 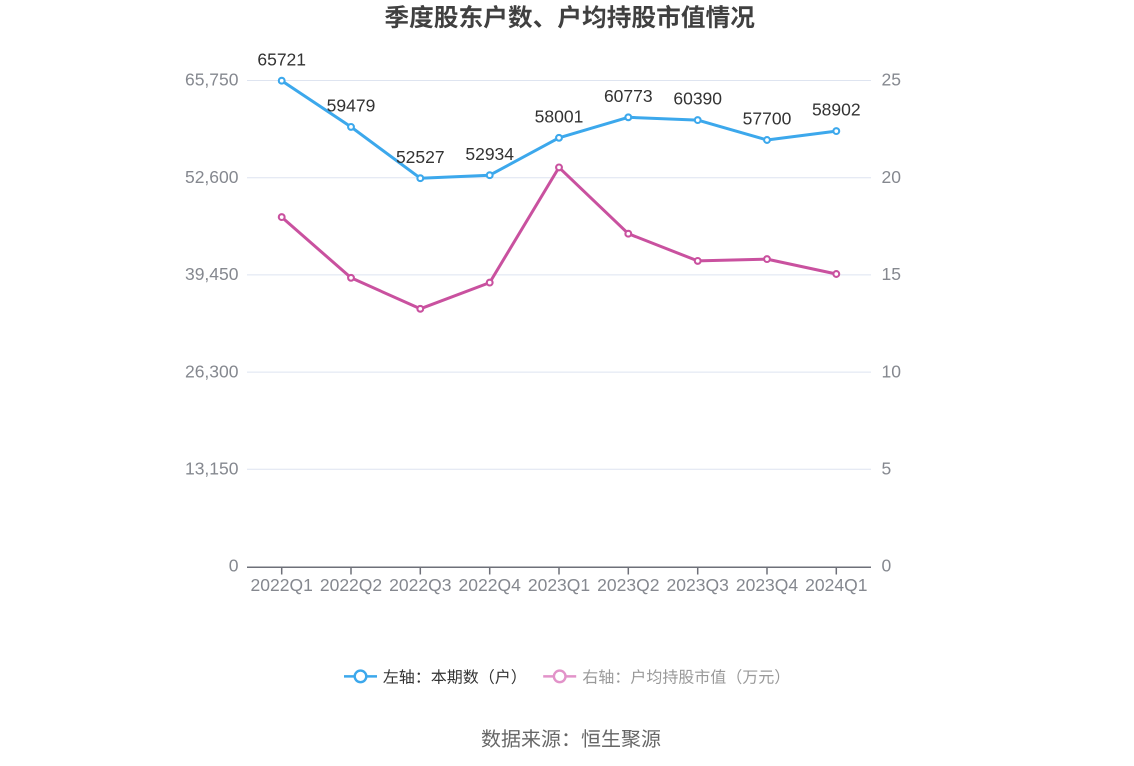 I want to click on svg-text: 65,750, so click(x=212, y=80).